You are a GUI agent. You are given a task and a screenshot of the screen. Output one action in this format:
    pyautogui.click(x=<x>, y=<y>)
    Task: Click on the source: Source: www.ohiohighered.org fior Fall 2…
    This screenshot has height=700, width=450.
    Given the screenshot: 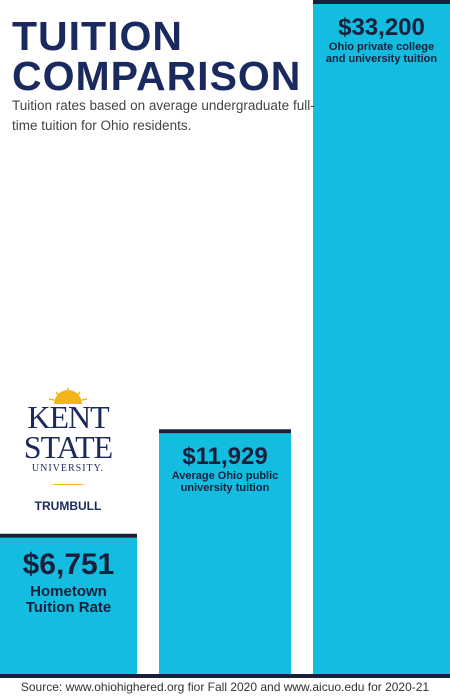 What is the action you would take?
    pyautogui.click(x=225, y=687)
    